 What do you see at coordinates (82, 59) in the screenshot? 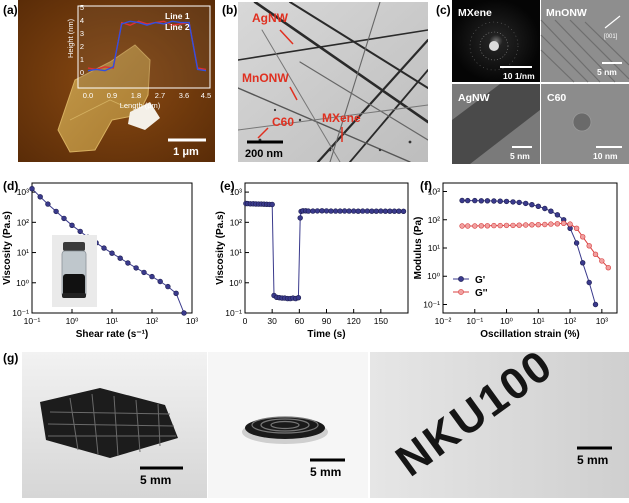
I see `afm-ytick: 1` at bounding box center [82, 59].